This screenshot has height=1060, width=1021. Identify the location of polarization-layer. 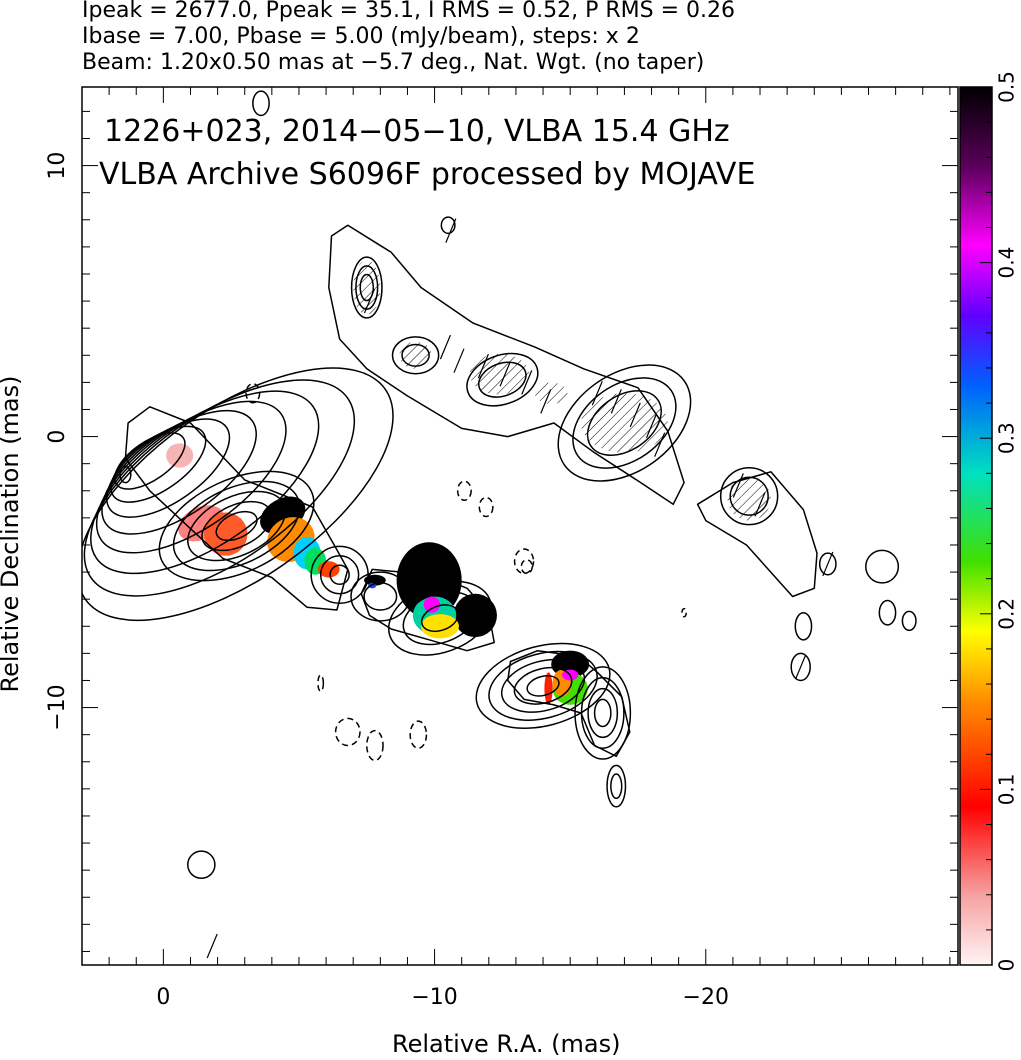
(378, 574).